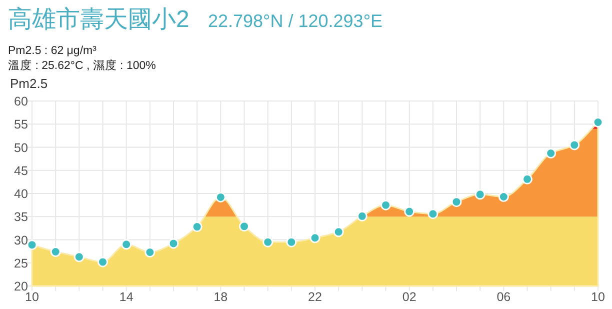 Image resolution: width=612 pixels, height=309 pixels. Describe the element at coordinates (126, 297) in the screenshot. I see `x-tick-label: 14` at that location.